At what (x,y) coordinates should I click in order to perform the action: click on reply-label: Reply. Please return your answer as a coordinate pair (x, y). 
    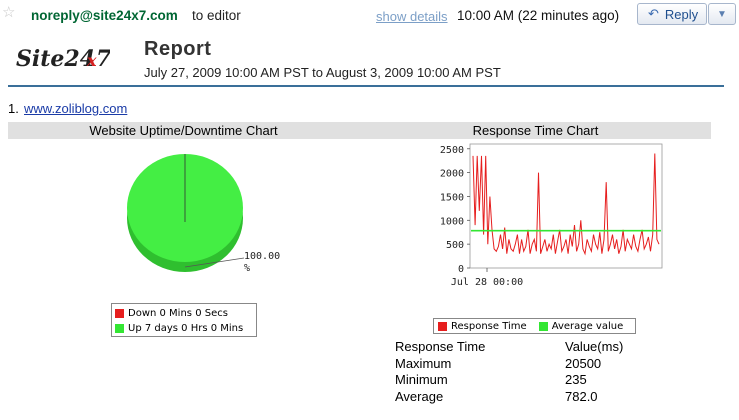
    Looking at the image, I should click on (681, 14).